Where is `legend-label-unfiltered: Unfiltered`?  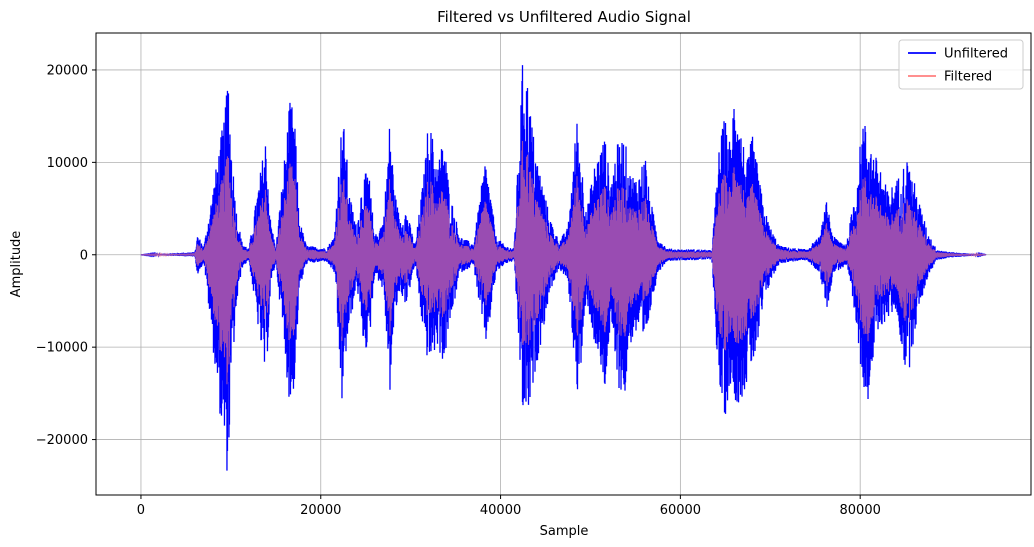
legend-label-unfiltered: Unfiltered is located at coordinates (976, 54).